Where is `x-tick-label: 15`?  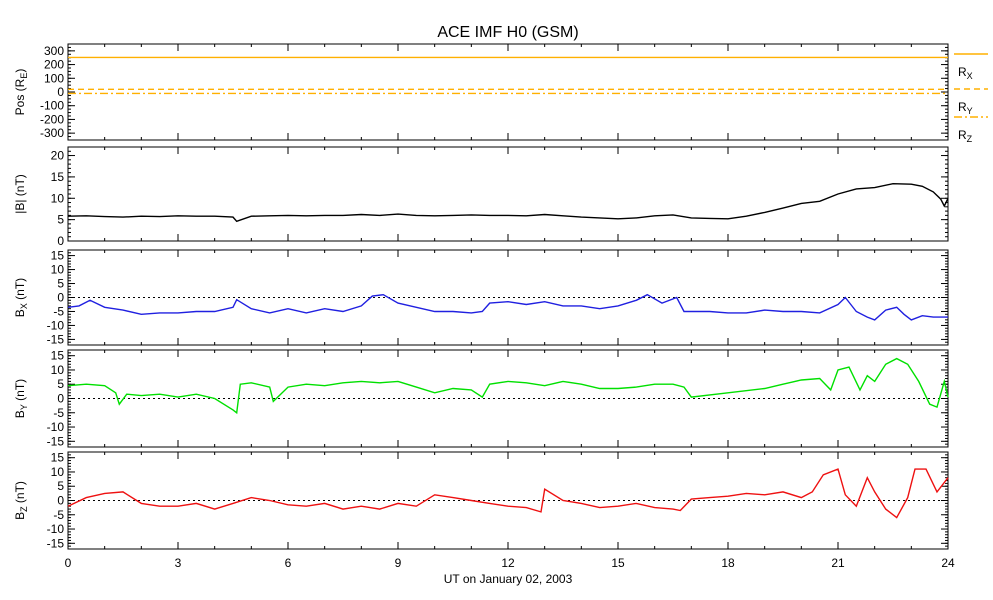
x-tick-label: 15 is located at coordinates (618, 563).